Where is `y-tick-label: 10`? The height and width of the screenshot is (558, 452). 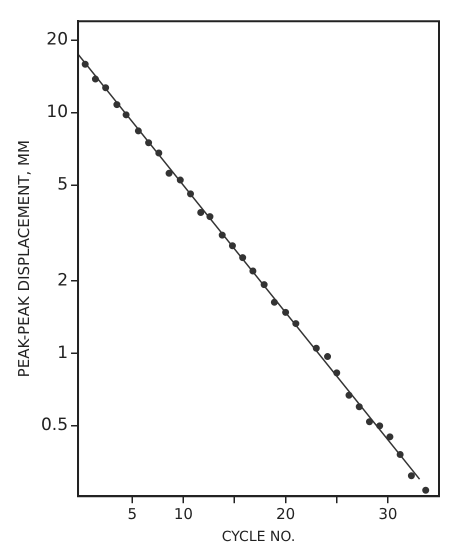
y-tick-label: 10 is located at coordinates (57, 112).